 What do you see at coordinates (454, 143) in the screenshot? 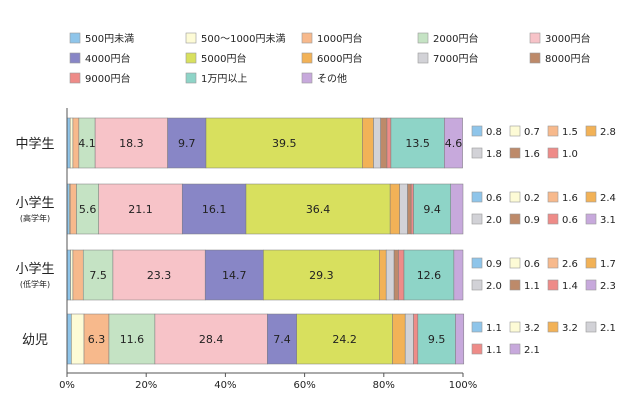
I see `bar-label: 4.6` at bounding box center [454, 143].